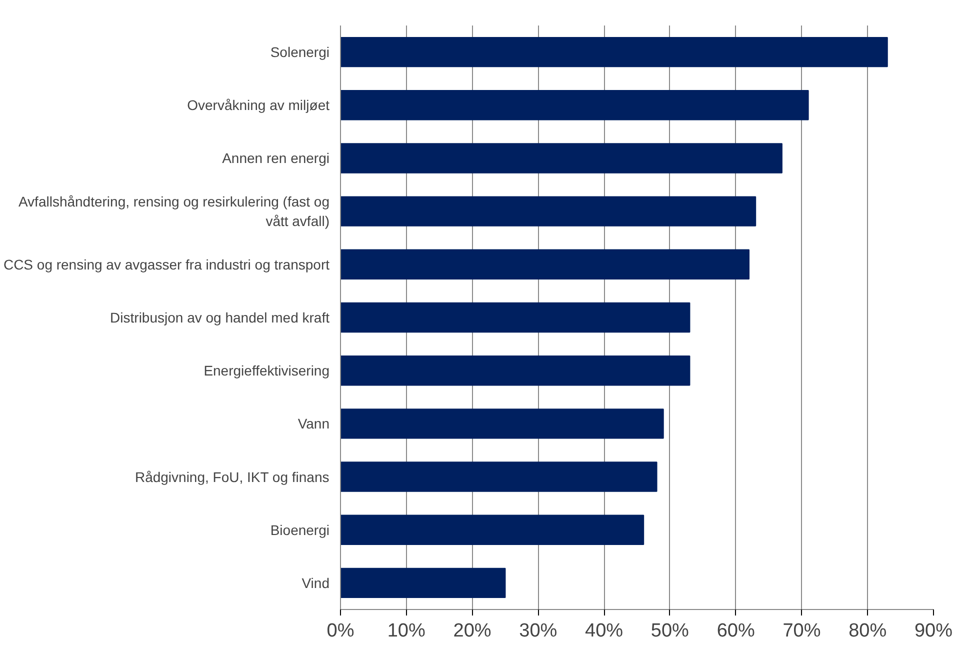  I want to click on y-tick-label: Energieffektivisering, so click(267, 370).